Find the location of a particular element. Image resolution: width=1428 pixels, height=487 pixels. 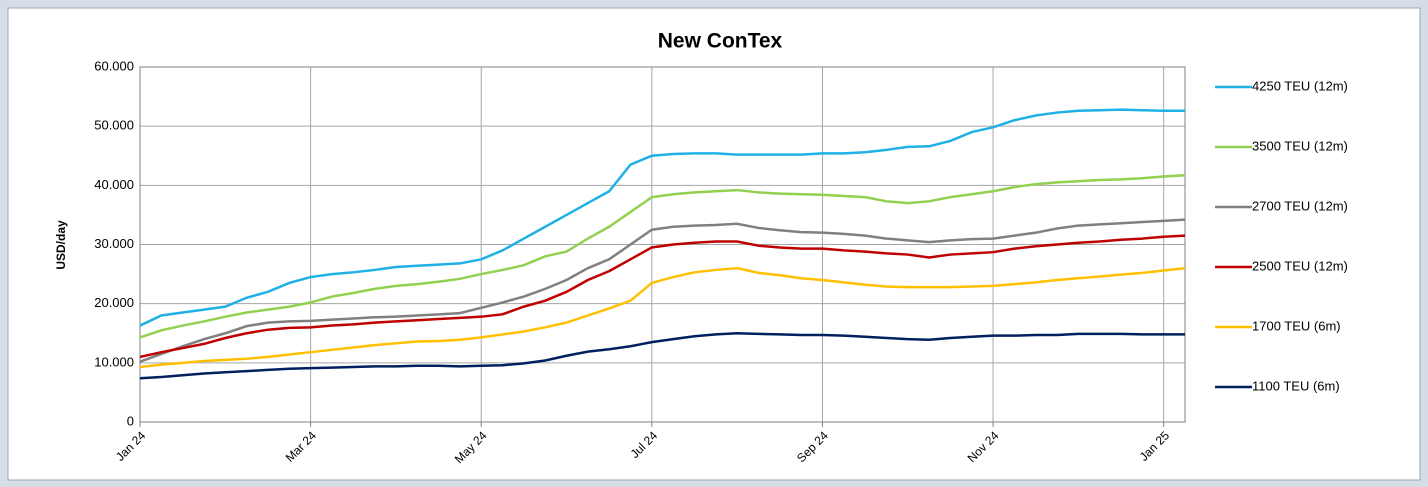

legend-label: 1700 TEU (6m) is located at coordinates (1296, 325).